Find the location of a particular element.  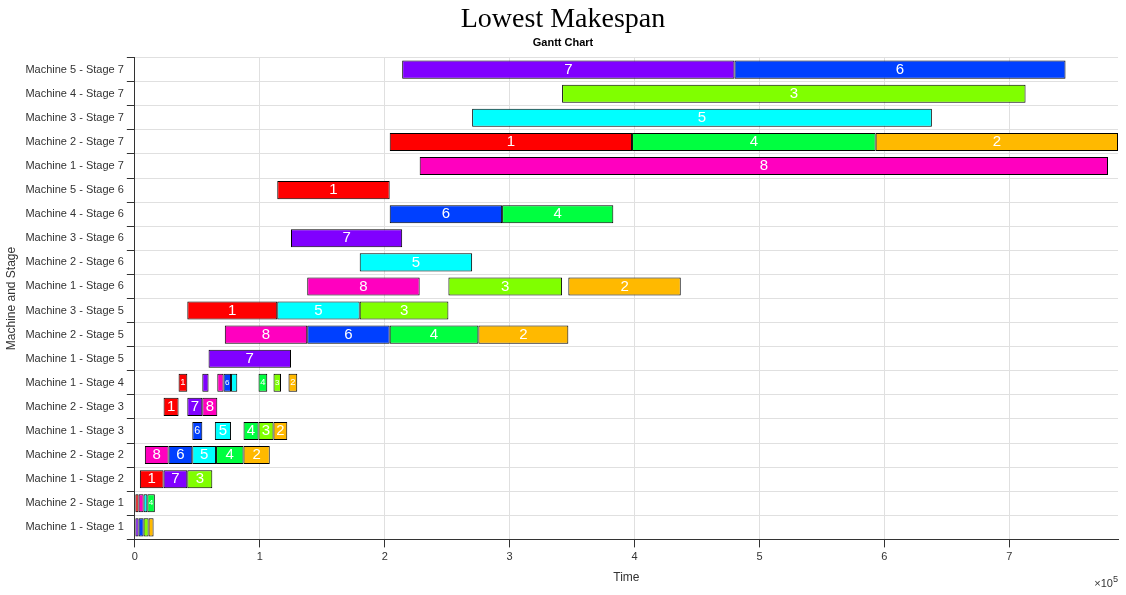

y-tick-label: Machine 2 - Stage 7 is located at coordinates (74, 140).